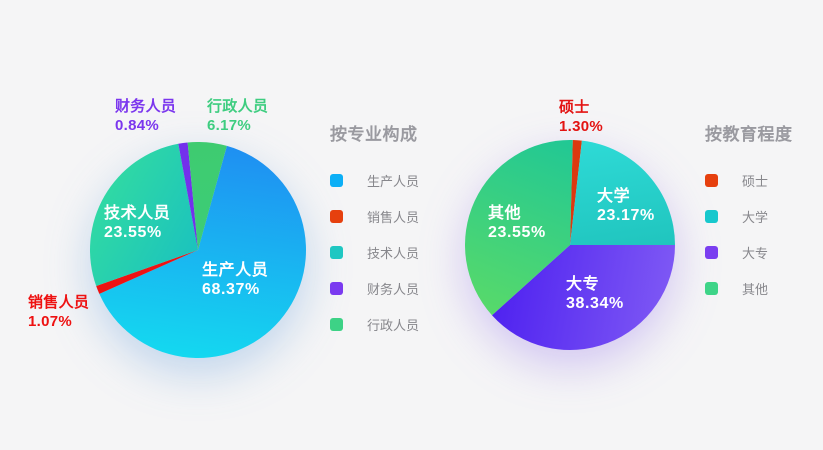 The image size is (823, 450). I want to click on slice-label-finance-name: 财务人员, so click(146, 106).